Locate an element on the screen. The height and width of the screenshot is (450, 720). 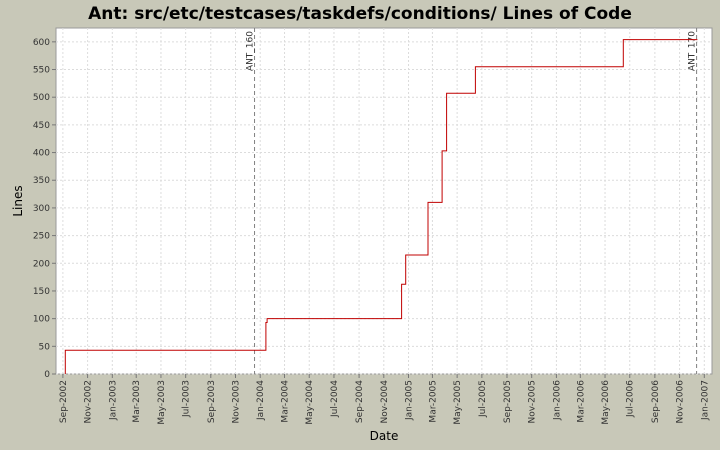
x-tick-label: Jul-2006 is located at coordinates (631, 399).